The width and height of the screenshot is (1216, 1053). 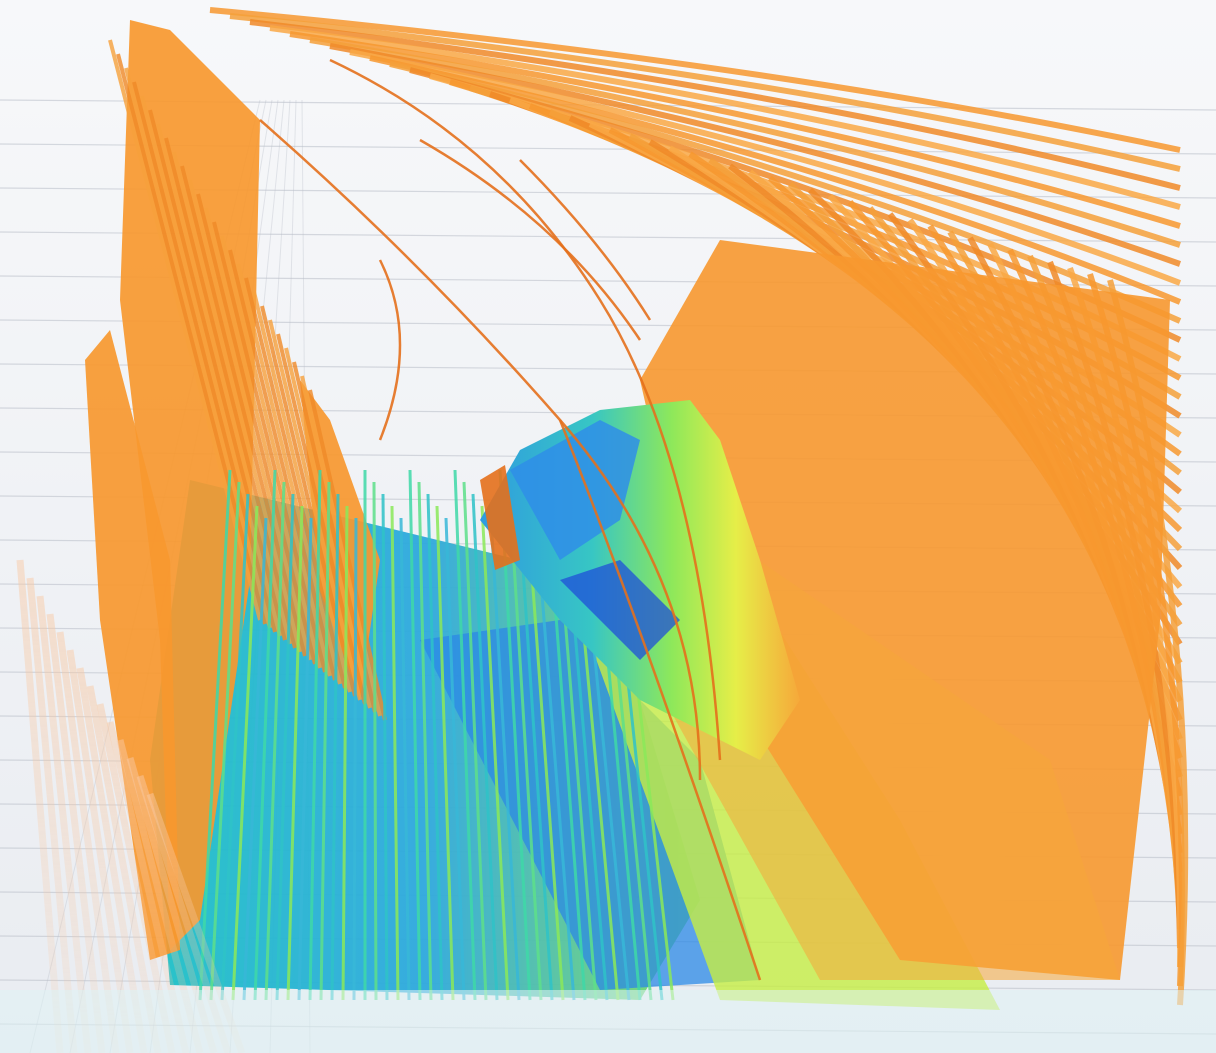 What do you see at coordinates (500, 517) in the screenshot?
I see `car-front-stream` at bounding box center [500, 517].